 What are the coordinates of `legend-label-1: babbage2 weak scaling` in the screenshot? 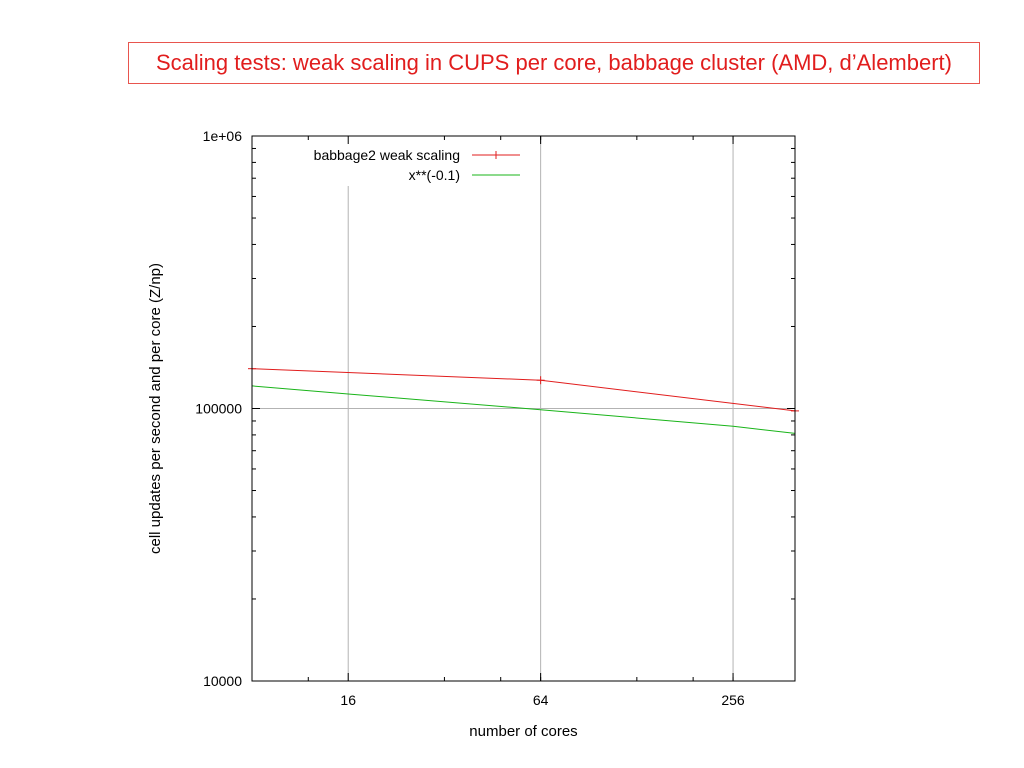 It's located at (387, 155).